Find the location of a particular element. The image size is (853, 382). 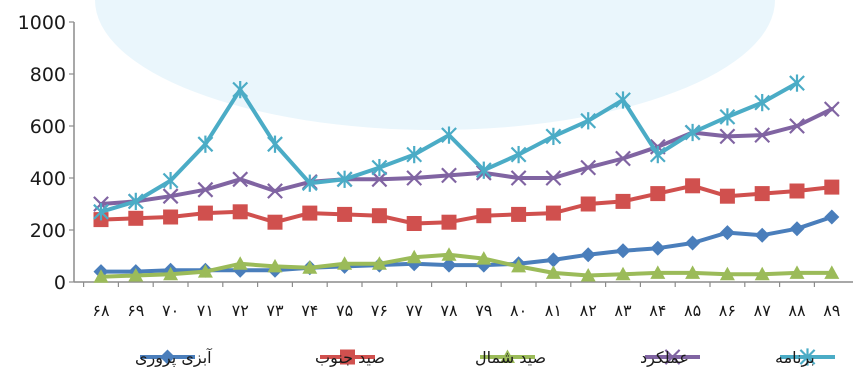

y-tick-label: 400 is located at coordinates (48, 179).